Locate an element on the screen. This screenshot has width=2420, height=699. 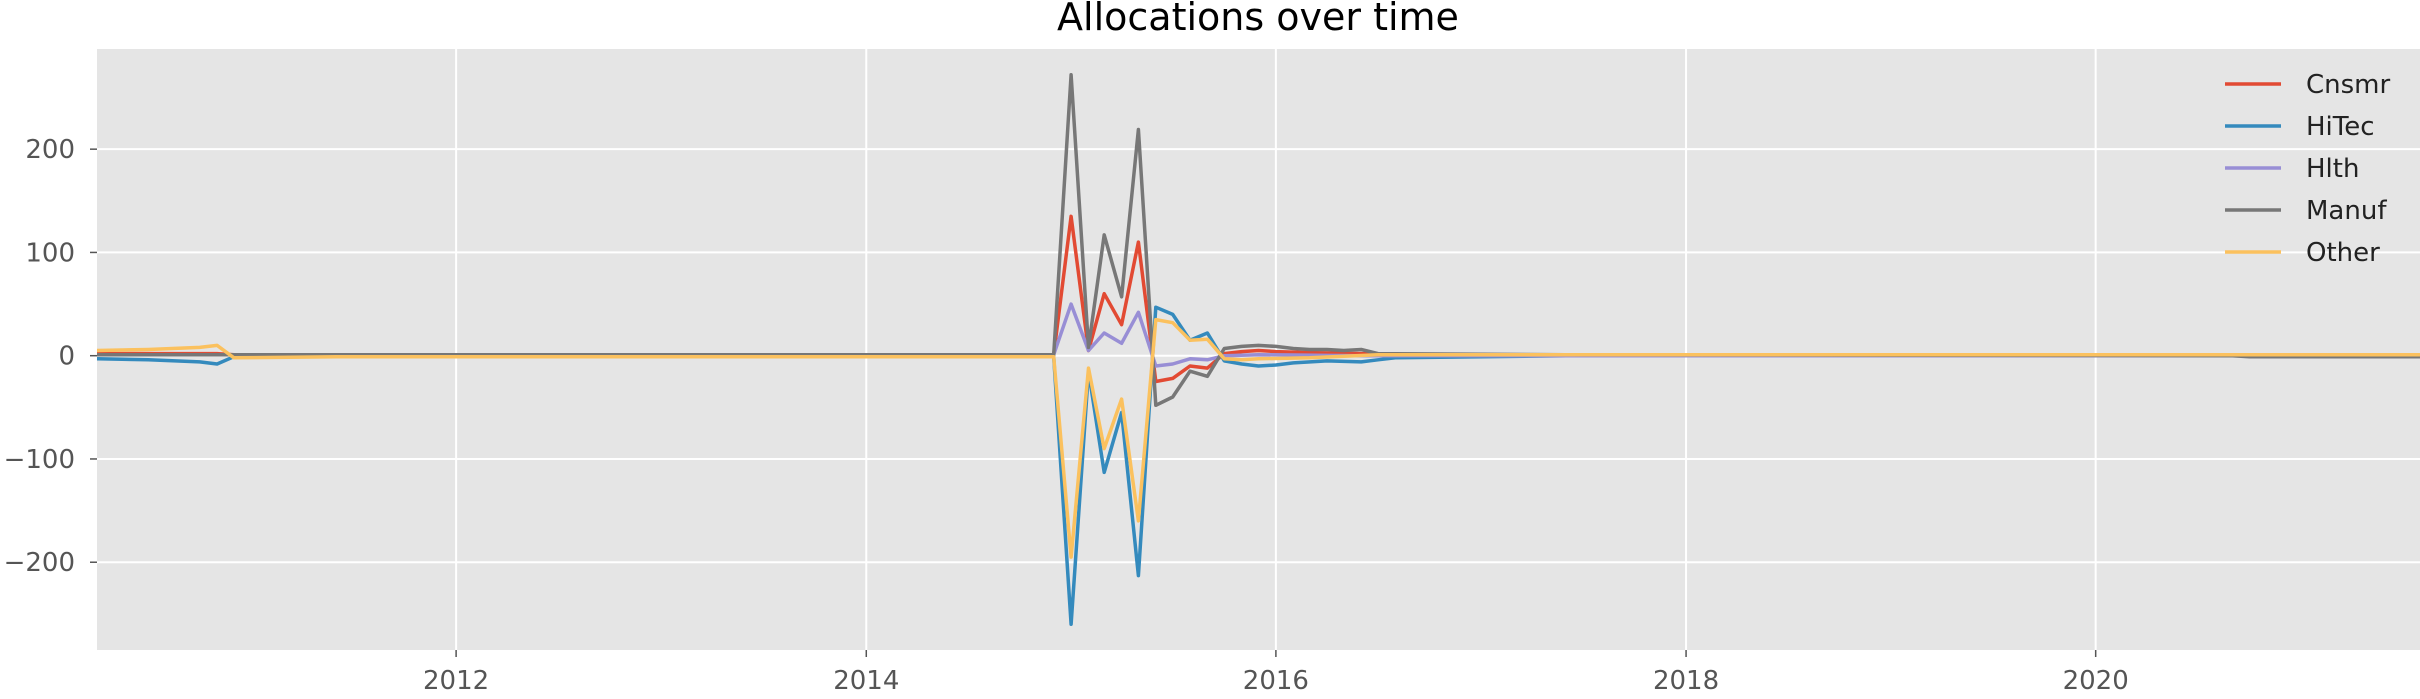
legend-label-hlth: Hlth is located at coordinates (2332, 169).